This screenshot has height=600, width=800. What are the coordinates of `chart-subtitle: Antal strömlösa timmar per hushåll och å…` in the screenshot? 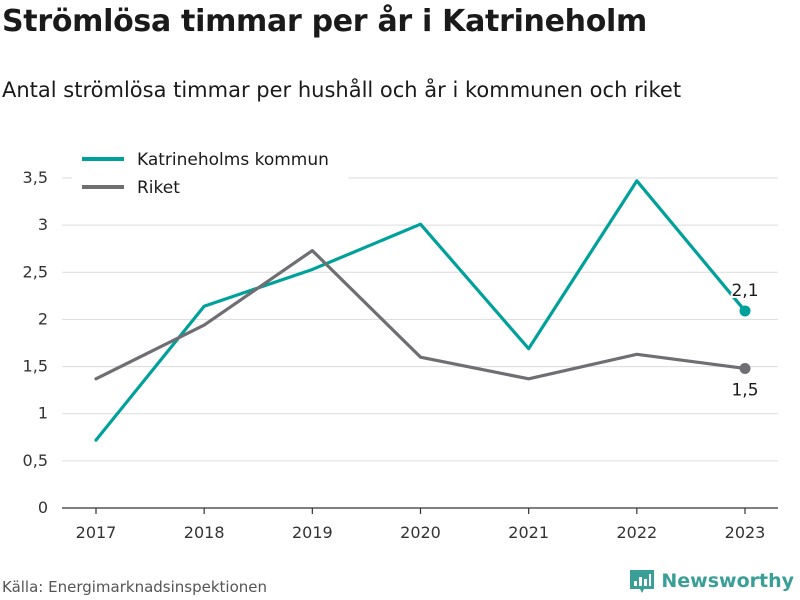 It's located at (342, 90).